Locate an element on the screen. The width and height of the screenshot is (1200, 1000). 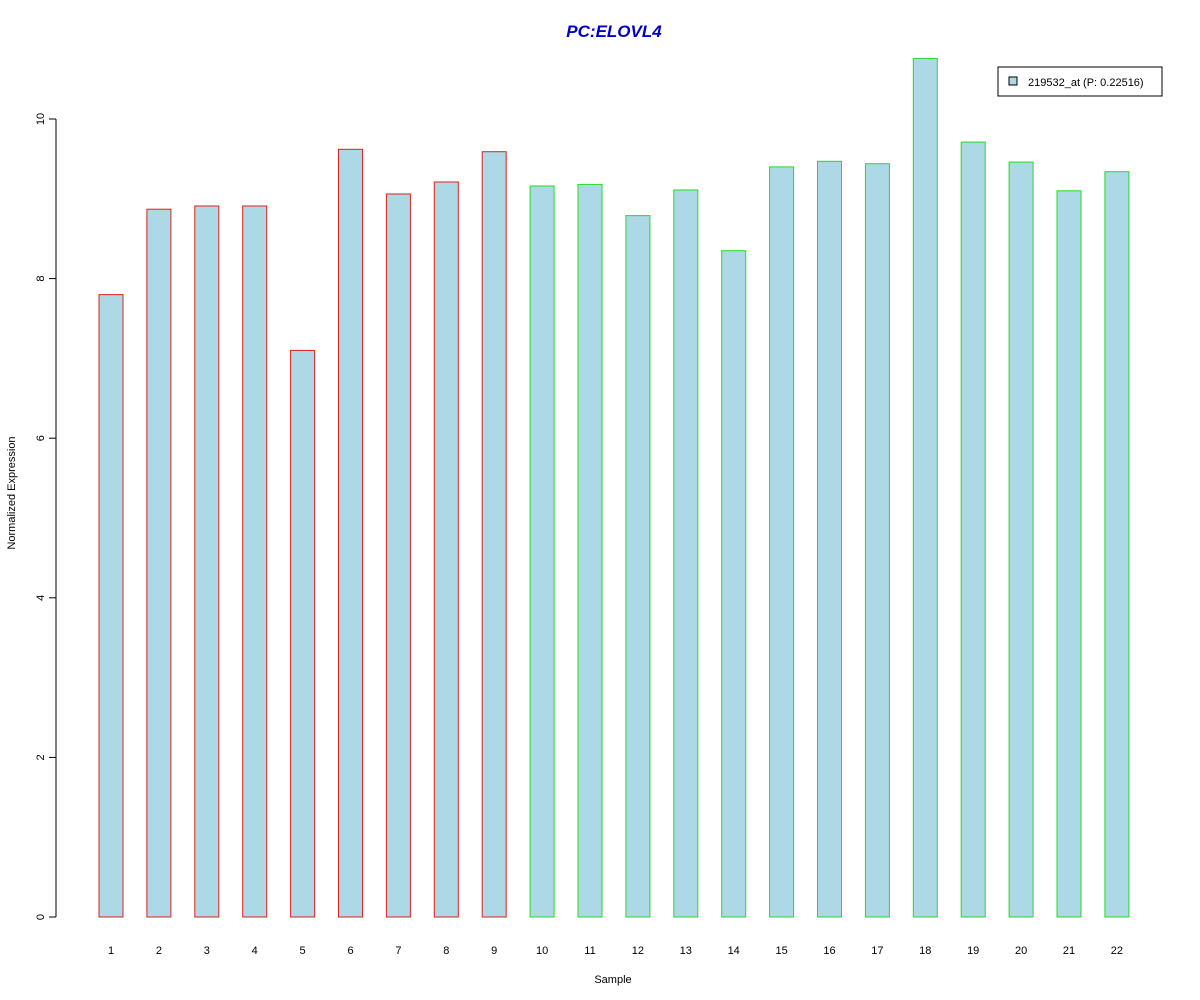
x-tick-label: 1 is located at coordinates (111, 951).